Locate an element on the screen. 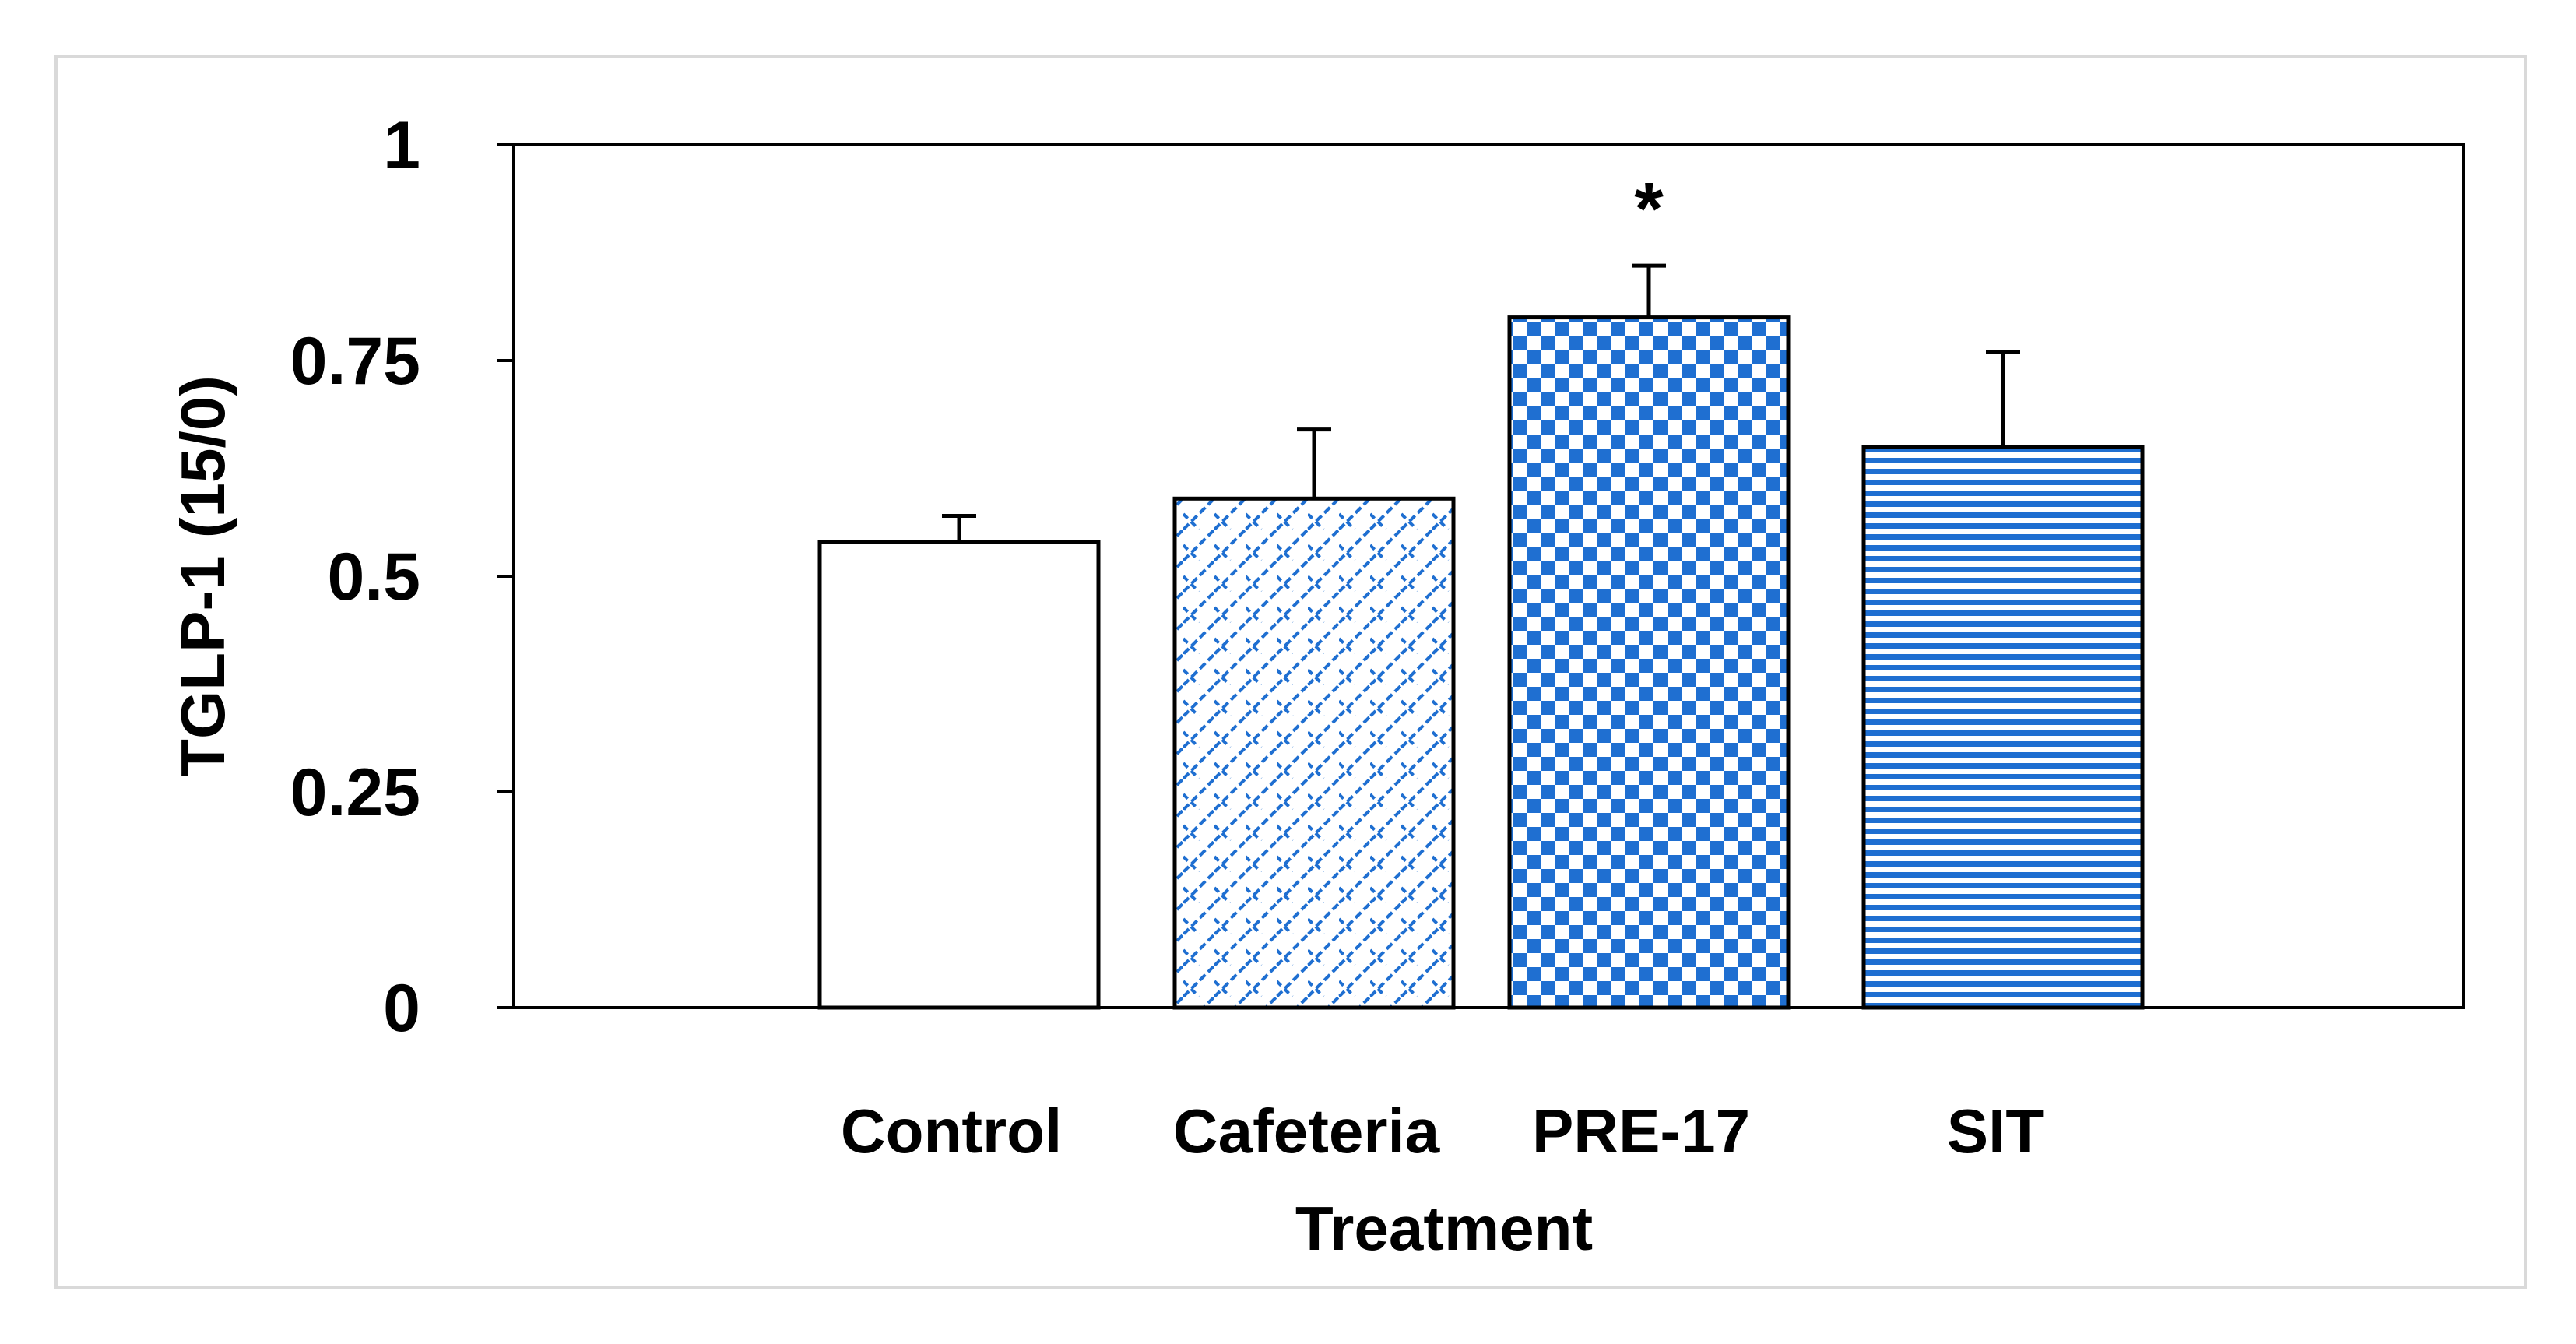  bar-control is located at coordinates (959, 775).